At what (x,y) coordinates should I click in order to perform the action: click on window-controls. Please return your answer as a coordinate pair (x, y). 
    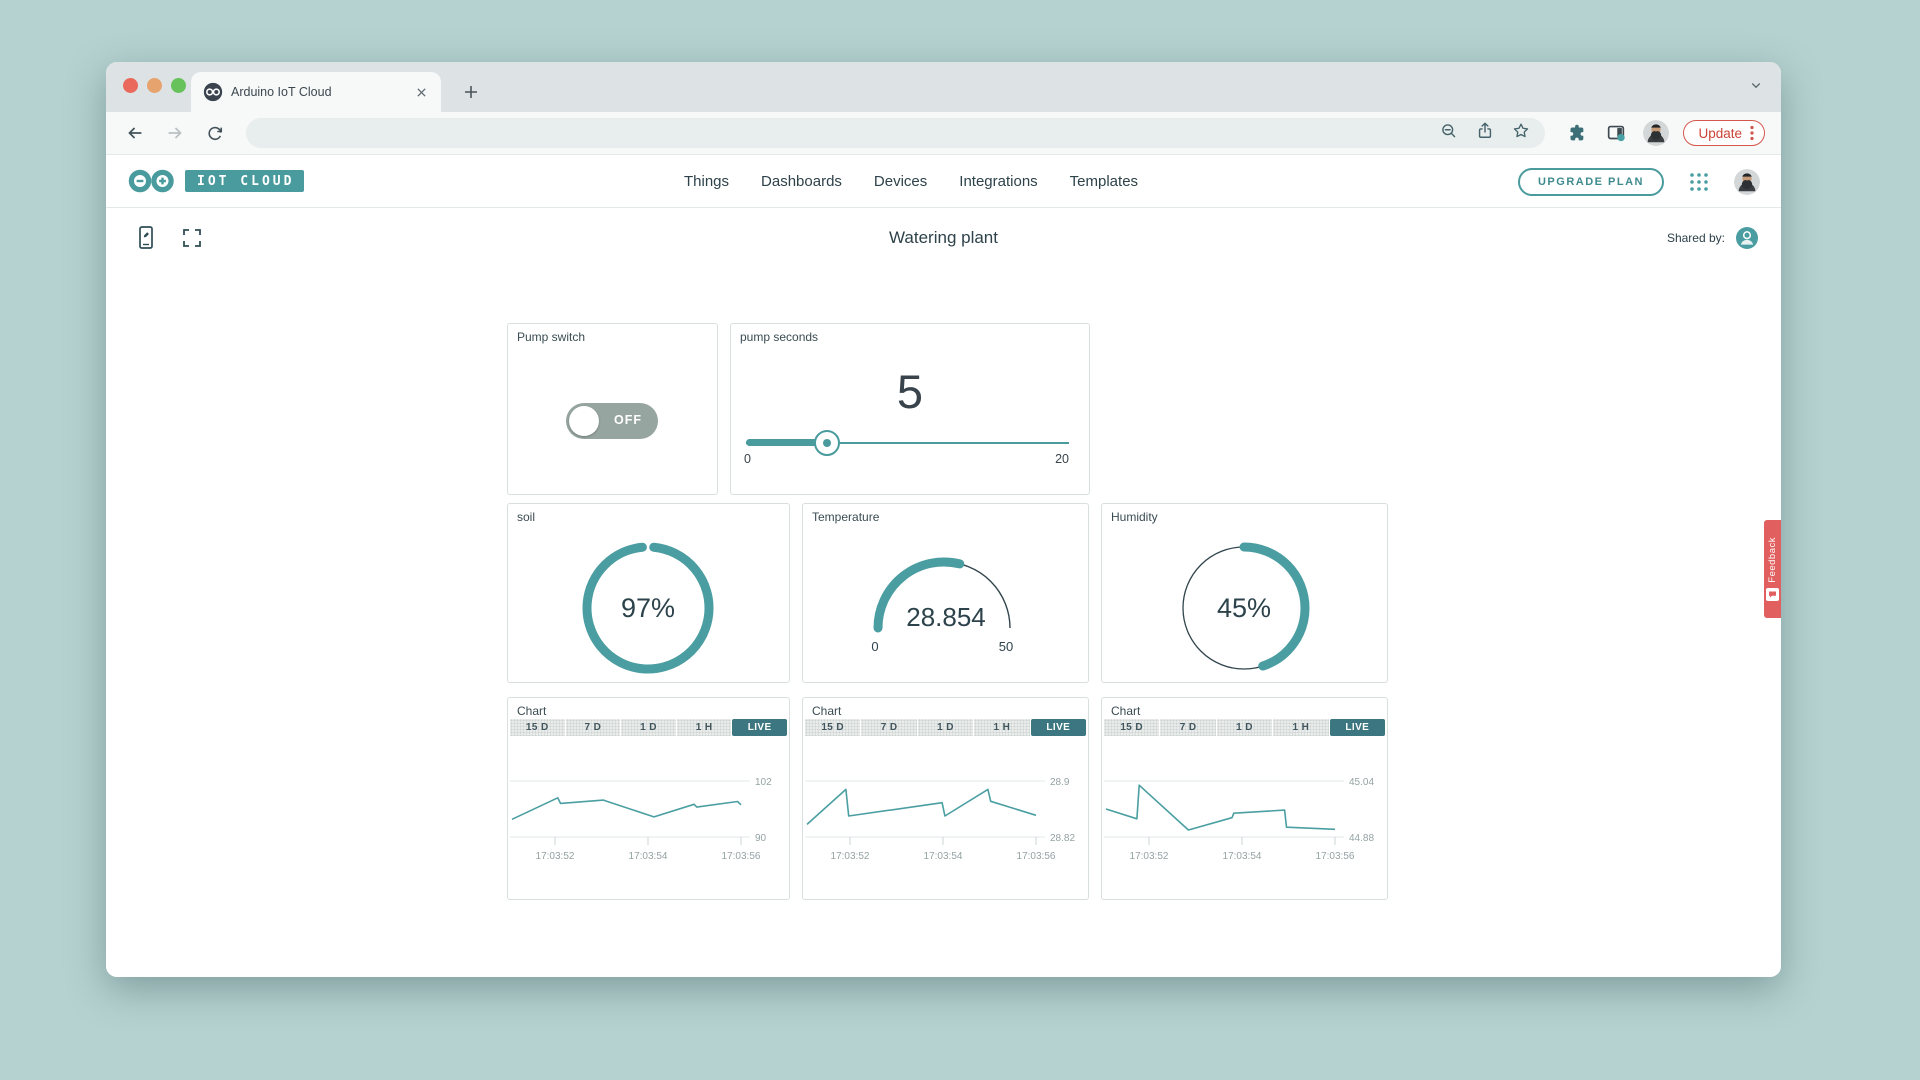
    Looking at the image, I should click on (154, 85).